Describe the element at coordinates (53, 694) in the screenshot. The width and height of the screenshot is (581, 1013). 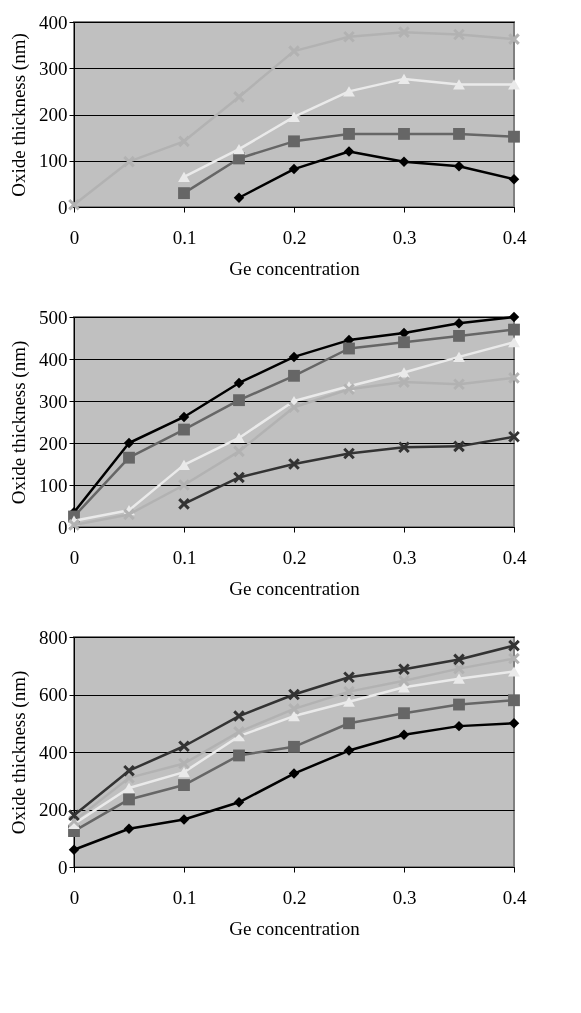
I see `y-tick-label: 600` at that location.